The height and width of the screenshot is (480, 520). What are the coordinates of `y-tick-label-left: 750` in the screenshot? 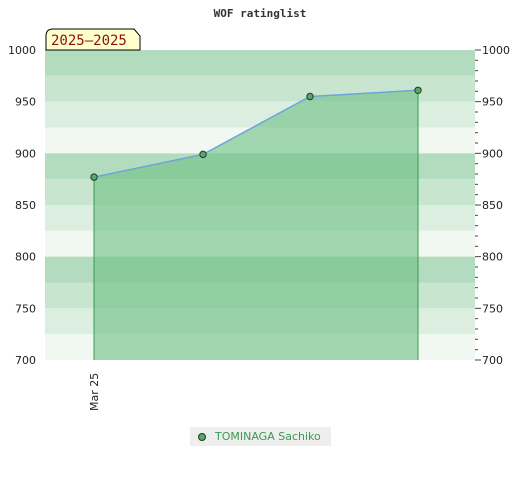 It's located at (25, 308).